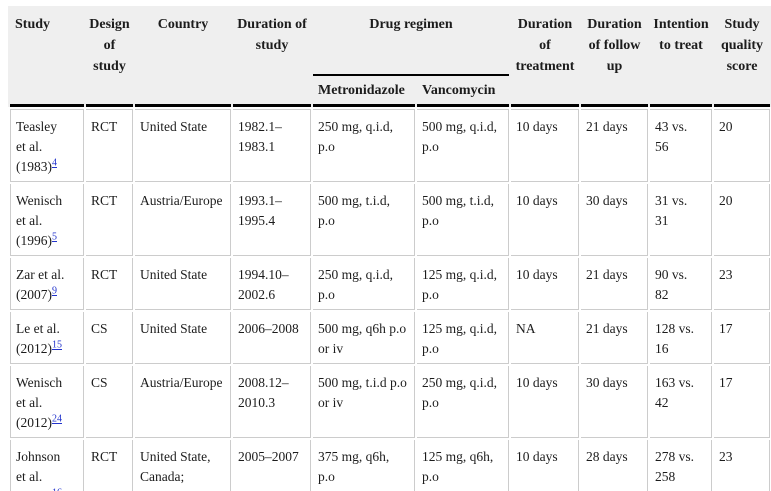 This screenshot has width=771, height=491. I want to click on reference-superscript: 4, so click(54, 163).